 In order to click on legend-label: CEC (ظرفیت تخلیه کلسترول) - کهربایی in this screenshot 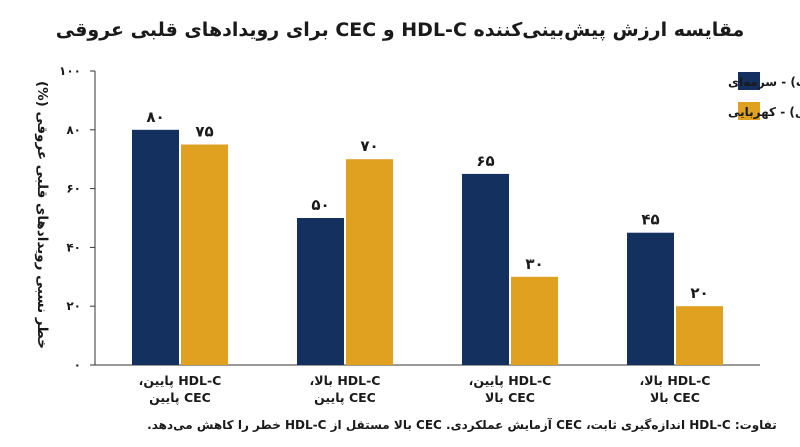, I will do `click(764, 112)`.